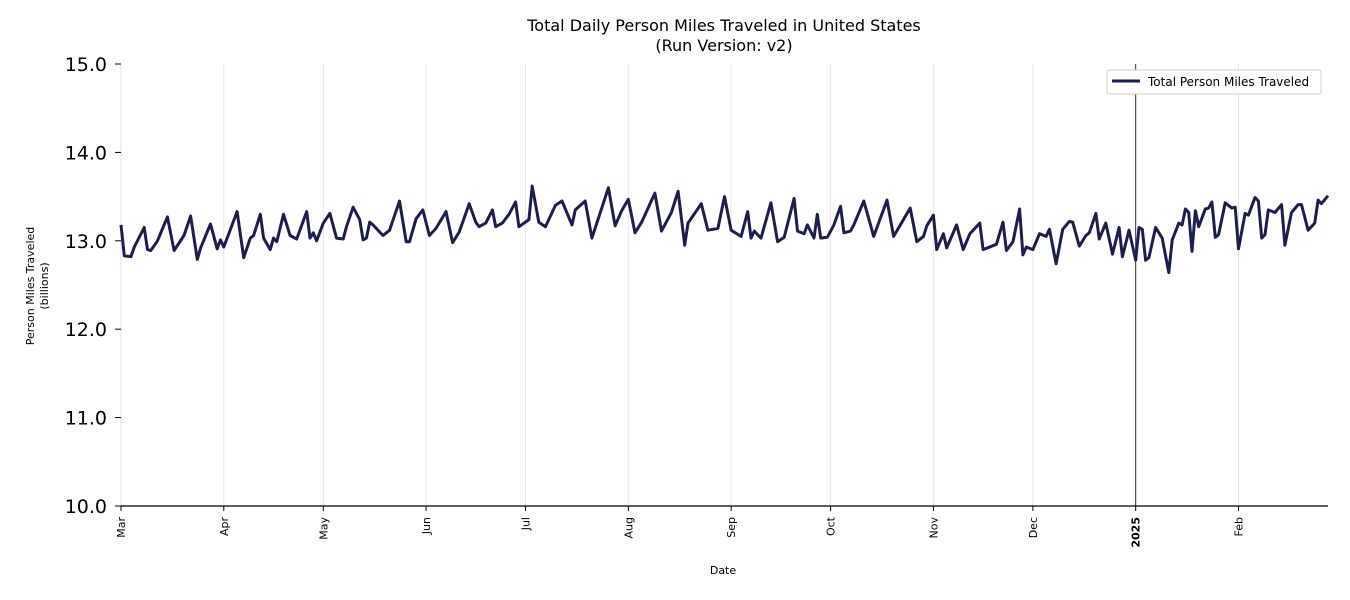 This screenshot has width=1350, height=600. I want to click on x-tick-label: Jul, so click(526, 524).